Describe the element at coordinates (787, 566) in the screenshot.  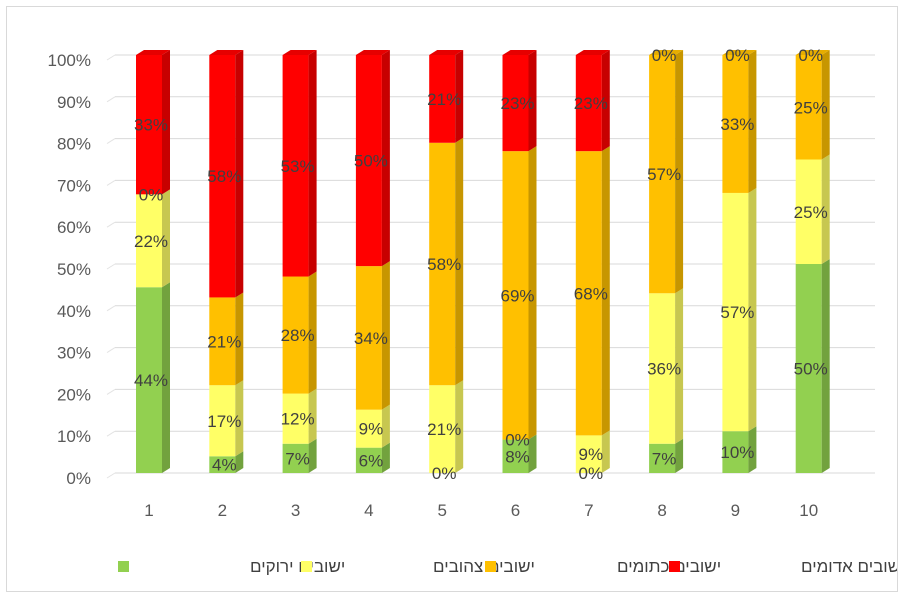
I see `legend-item: ישובים אדומים` at that location.